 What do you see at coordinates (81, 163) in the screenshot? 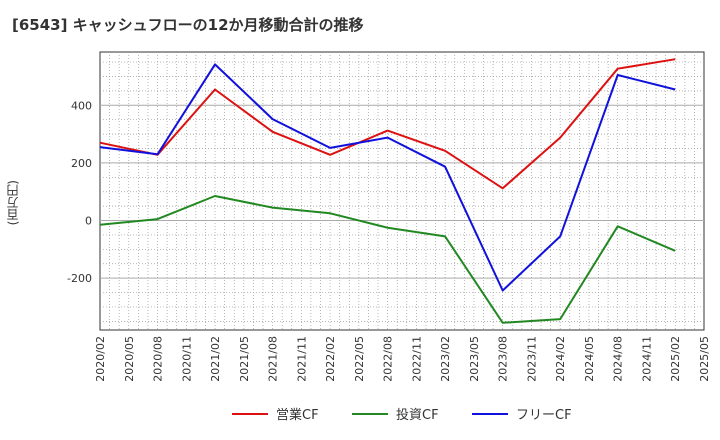
I see `y-tick-label: 200` at bounding box center [81, 163].